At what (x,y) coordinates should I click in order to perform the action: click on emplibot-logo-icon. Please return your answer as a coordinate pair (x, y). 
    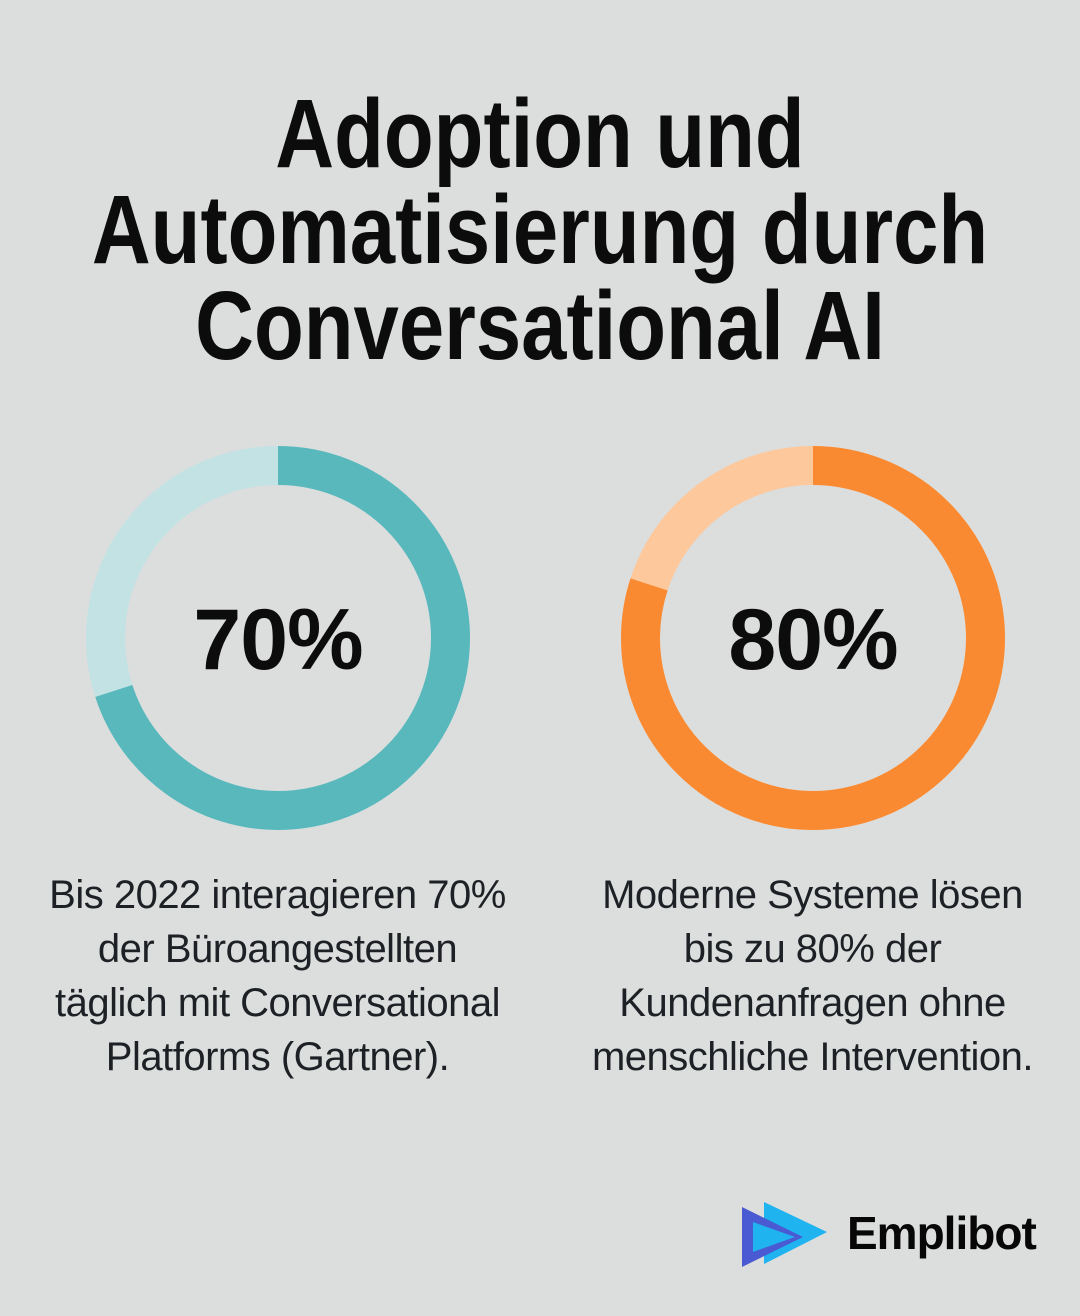
    Looking at the image, I should click on (784, 1234).